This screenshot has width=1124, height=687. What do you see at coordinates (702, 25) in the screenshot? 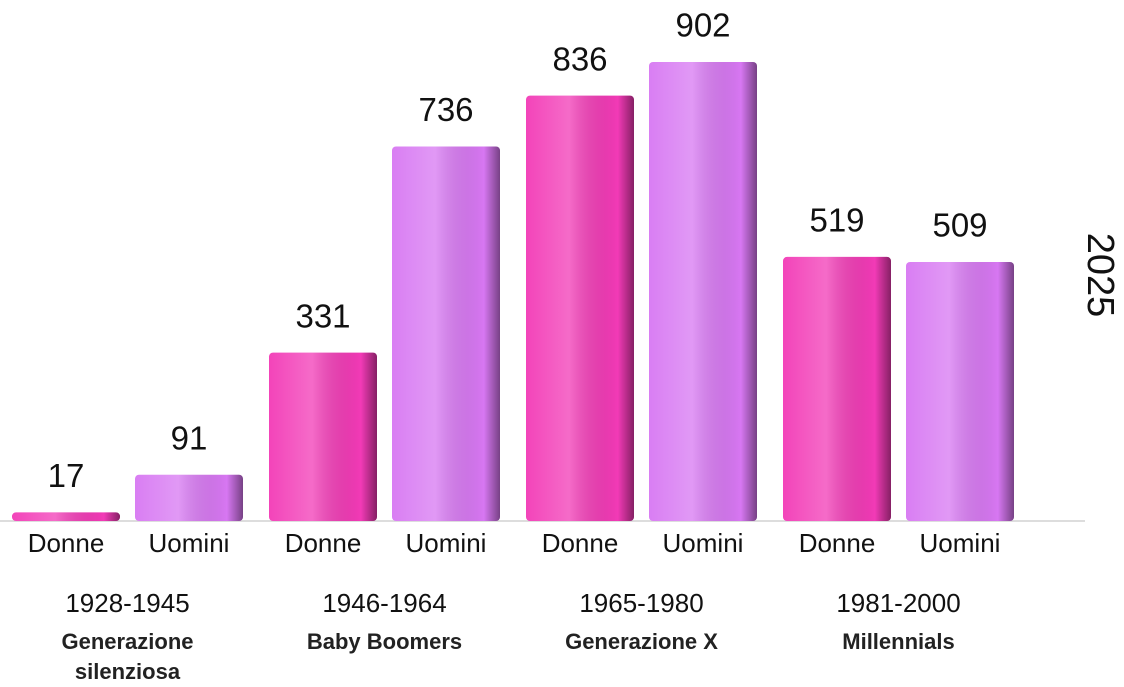
I see `value-label: 902` at bounding box center [702, 25].